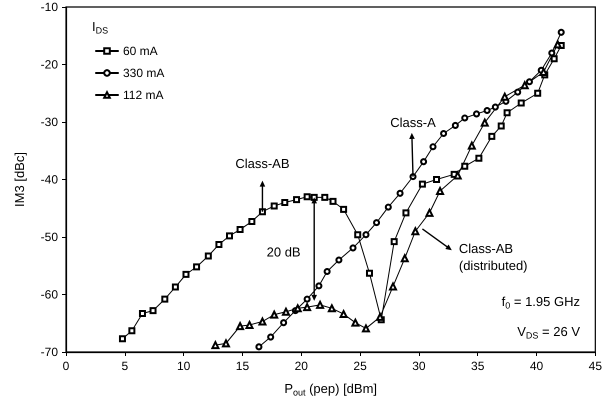 This screenshot has width=605, height=408. I want to click on y-tick-label: -70, so click(49, 352).